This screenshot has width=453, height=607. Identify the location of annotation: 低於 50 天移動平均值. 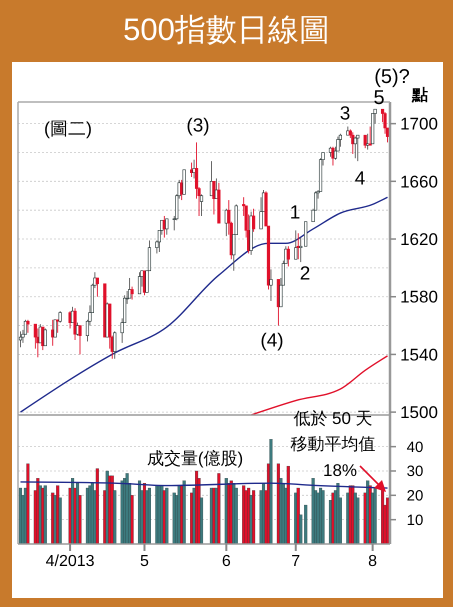
(333, 431).